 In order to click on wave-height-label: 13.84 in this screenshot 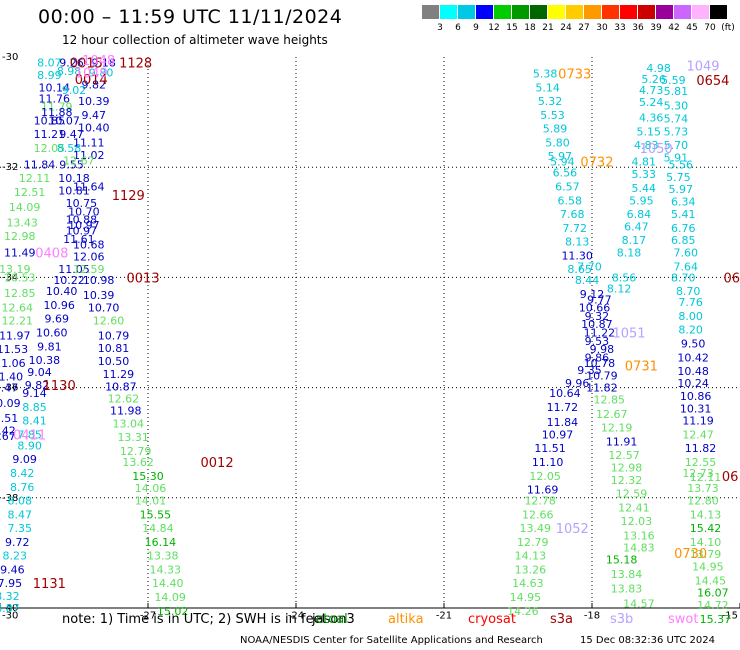, I will do `click(627, 574)`.